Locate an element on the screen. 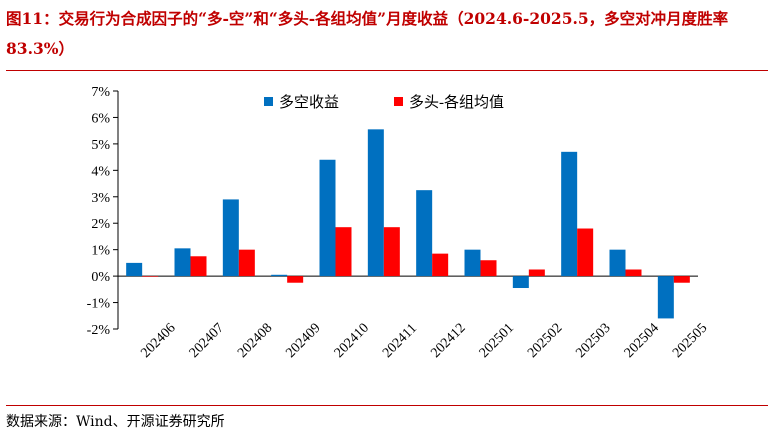  y-tick-label: 7% is located at coordinates (100, 92).